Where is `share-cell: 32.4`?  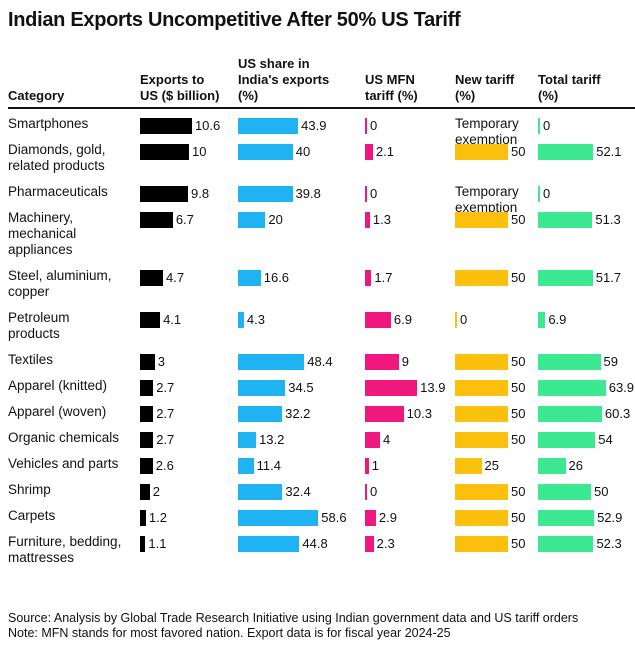
share-cell: 32.4 is located at coordinates (274, 492).